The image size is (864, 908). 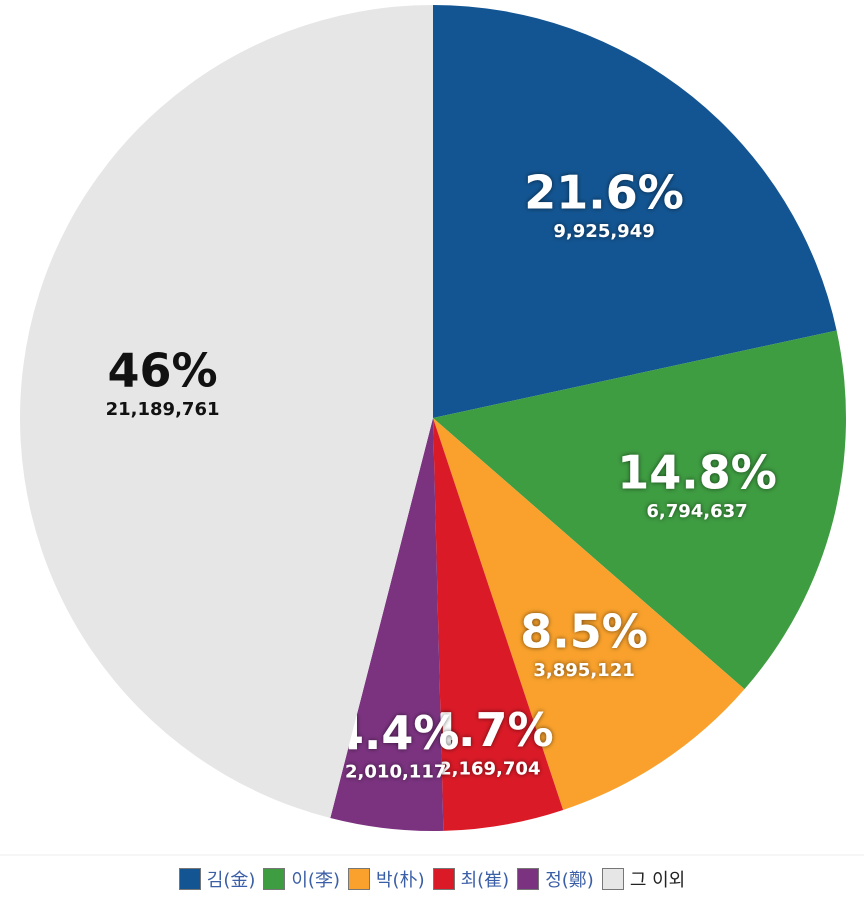 I want to click on legend-item: 정(鄭), so click(x=555, y=879).